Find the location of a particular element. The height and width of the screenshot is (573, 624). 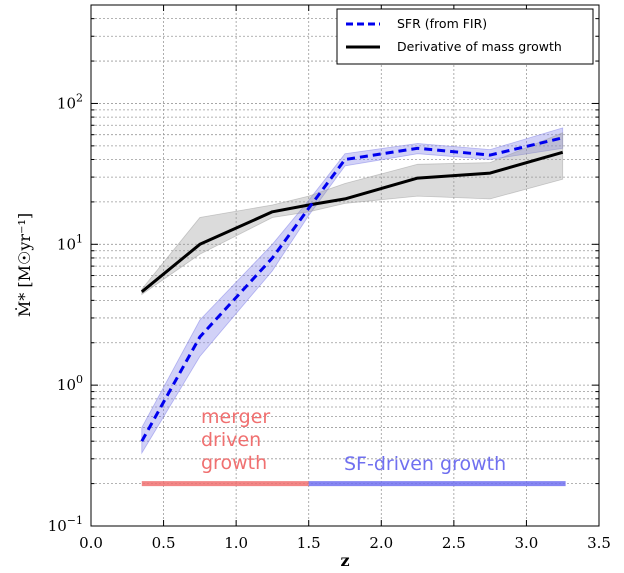

y-axis-label: Ṁ* [M☉yr⁻¹] is located at coordinates (24, 265).